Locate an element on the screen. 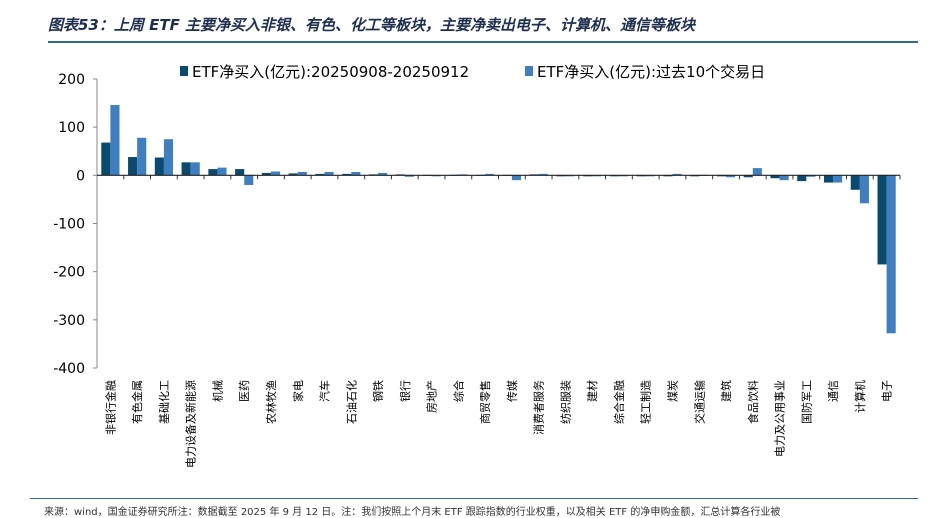  x-tick-label: 房地产 is located at coordinates (432, 396).